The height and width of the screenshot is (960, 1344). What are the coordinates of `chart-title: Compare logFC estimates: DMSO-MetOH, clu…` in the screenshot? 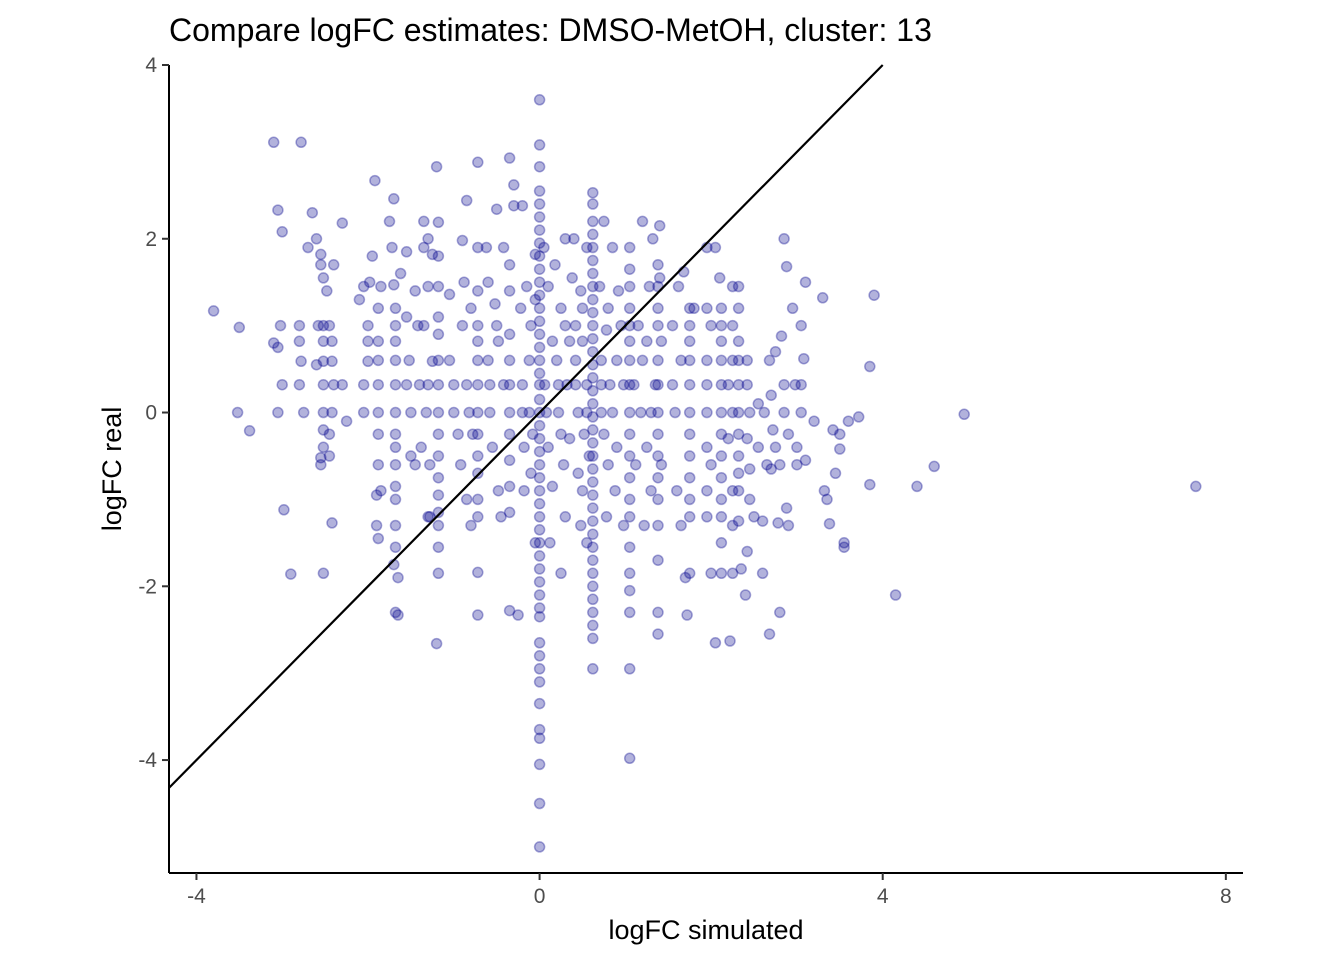 It's located at (550, 30).